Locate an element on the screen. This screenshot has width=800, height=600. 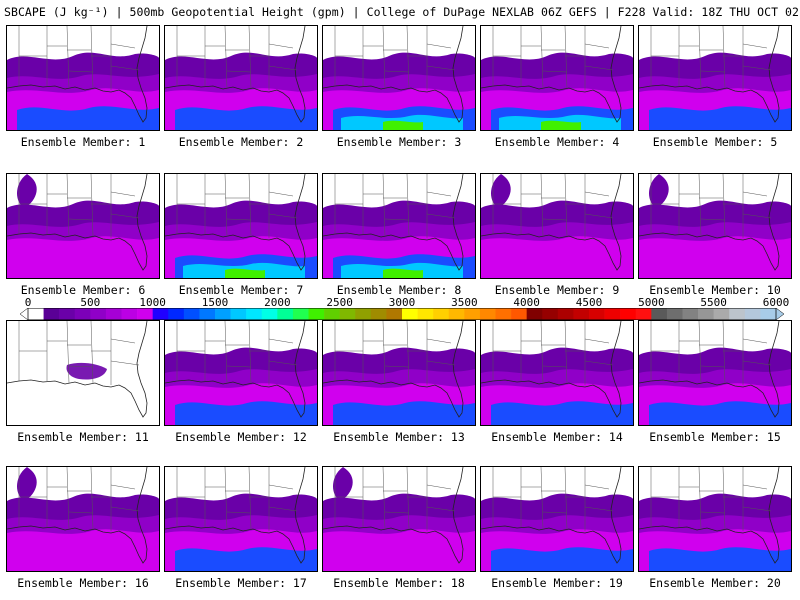
ensemble-member-label: Ensemble Member: 15 is located at coordinates (715, 437).